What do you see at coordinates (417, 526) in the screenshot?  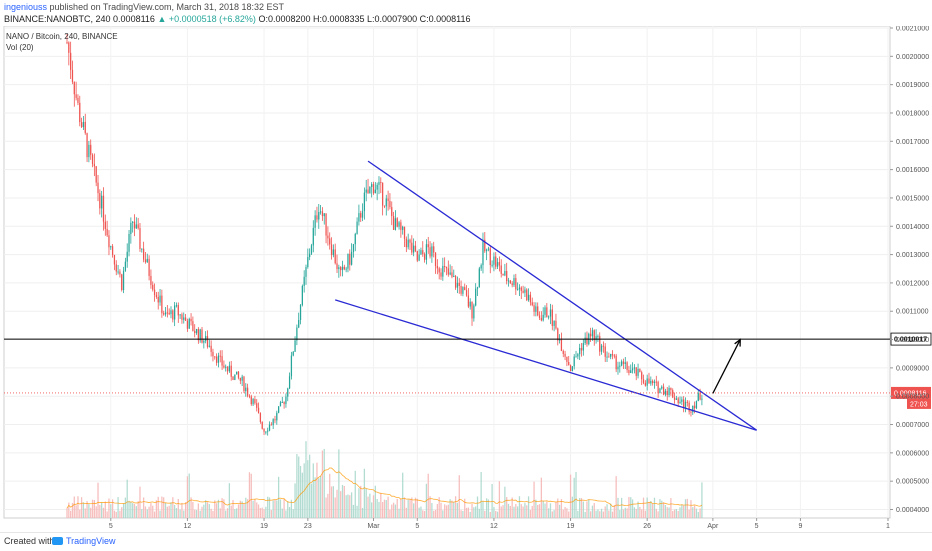 I see `x-tick-label: 5` at bounding box center [417, 526].